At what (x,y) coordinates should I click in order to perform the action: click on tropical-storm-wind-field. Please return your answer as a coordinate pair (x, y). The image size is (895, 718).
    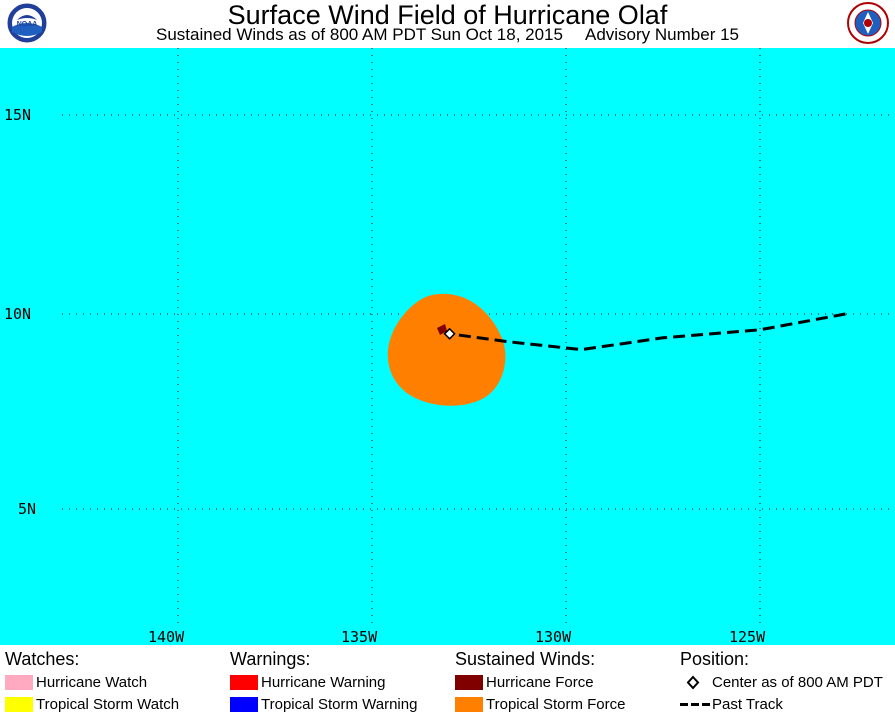
    Looking at the image, I should click on (446, 349).